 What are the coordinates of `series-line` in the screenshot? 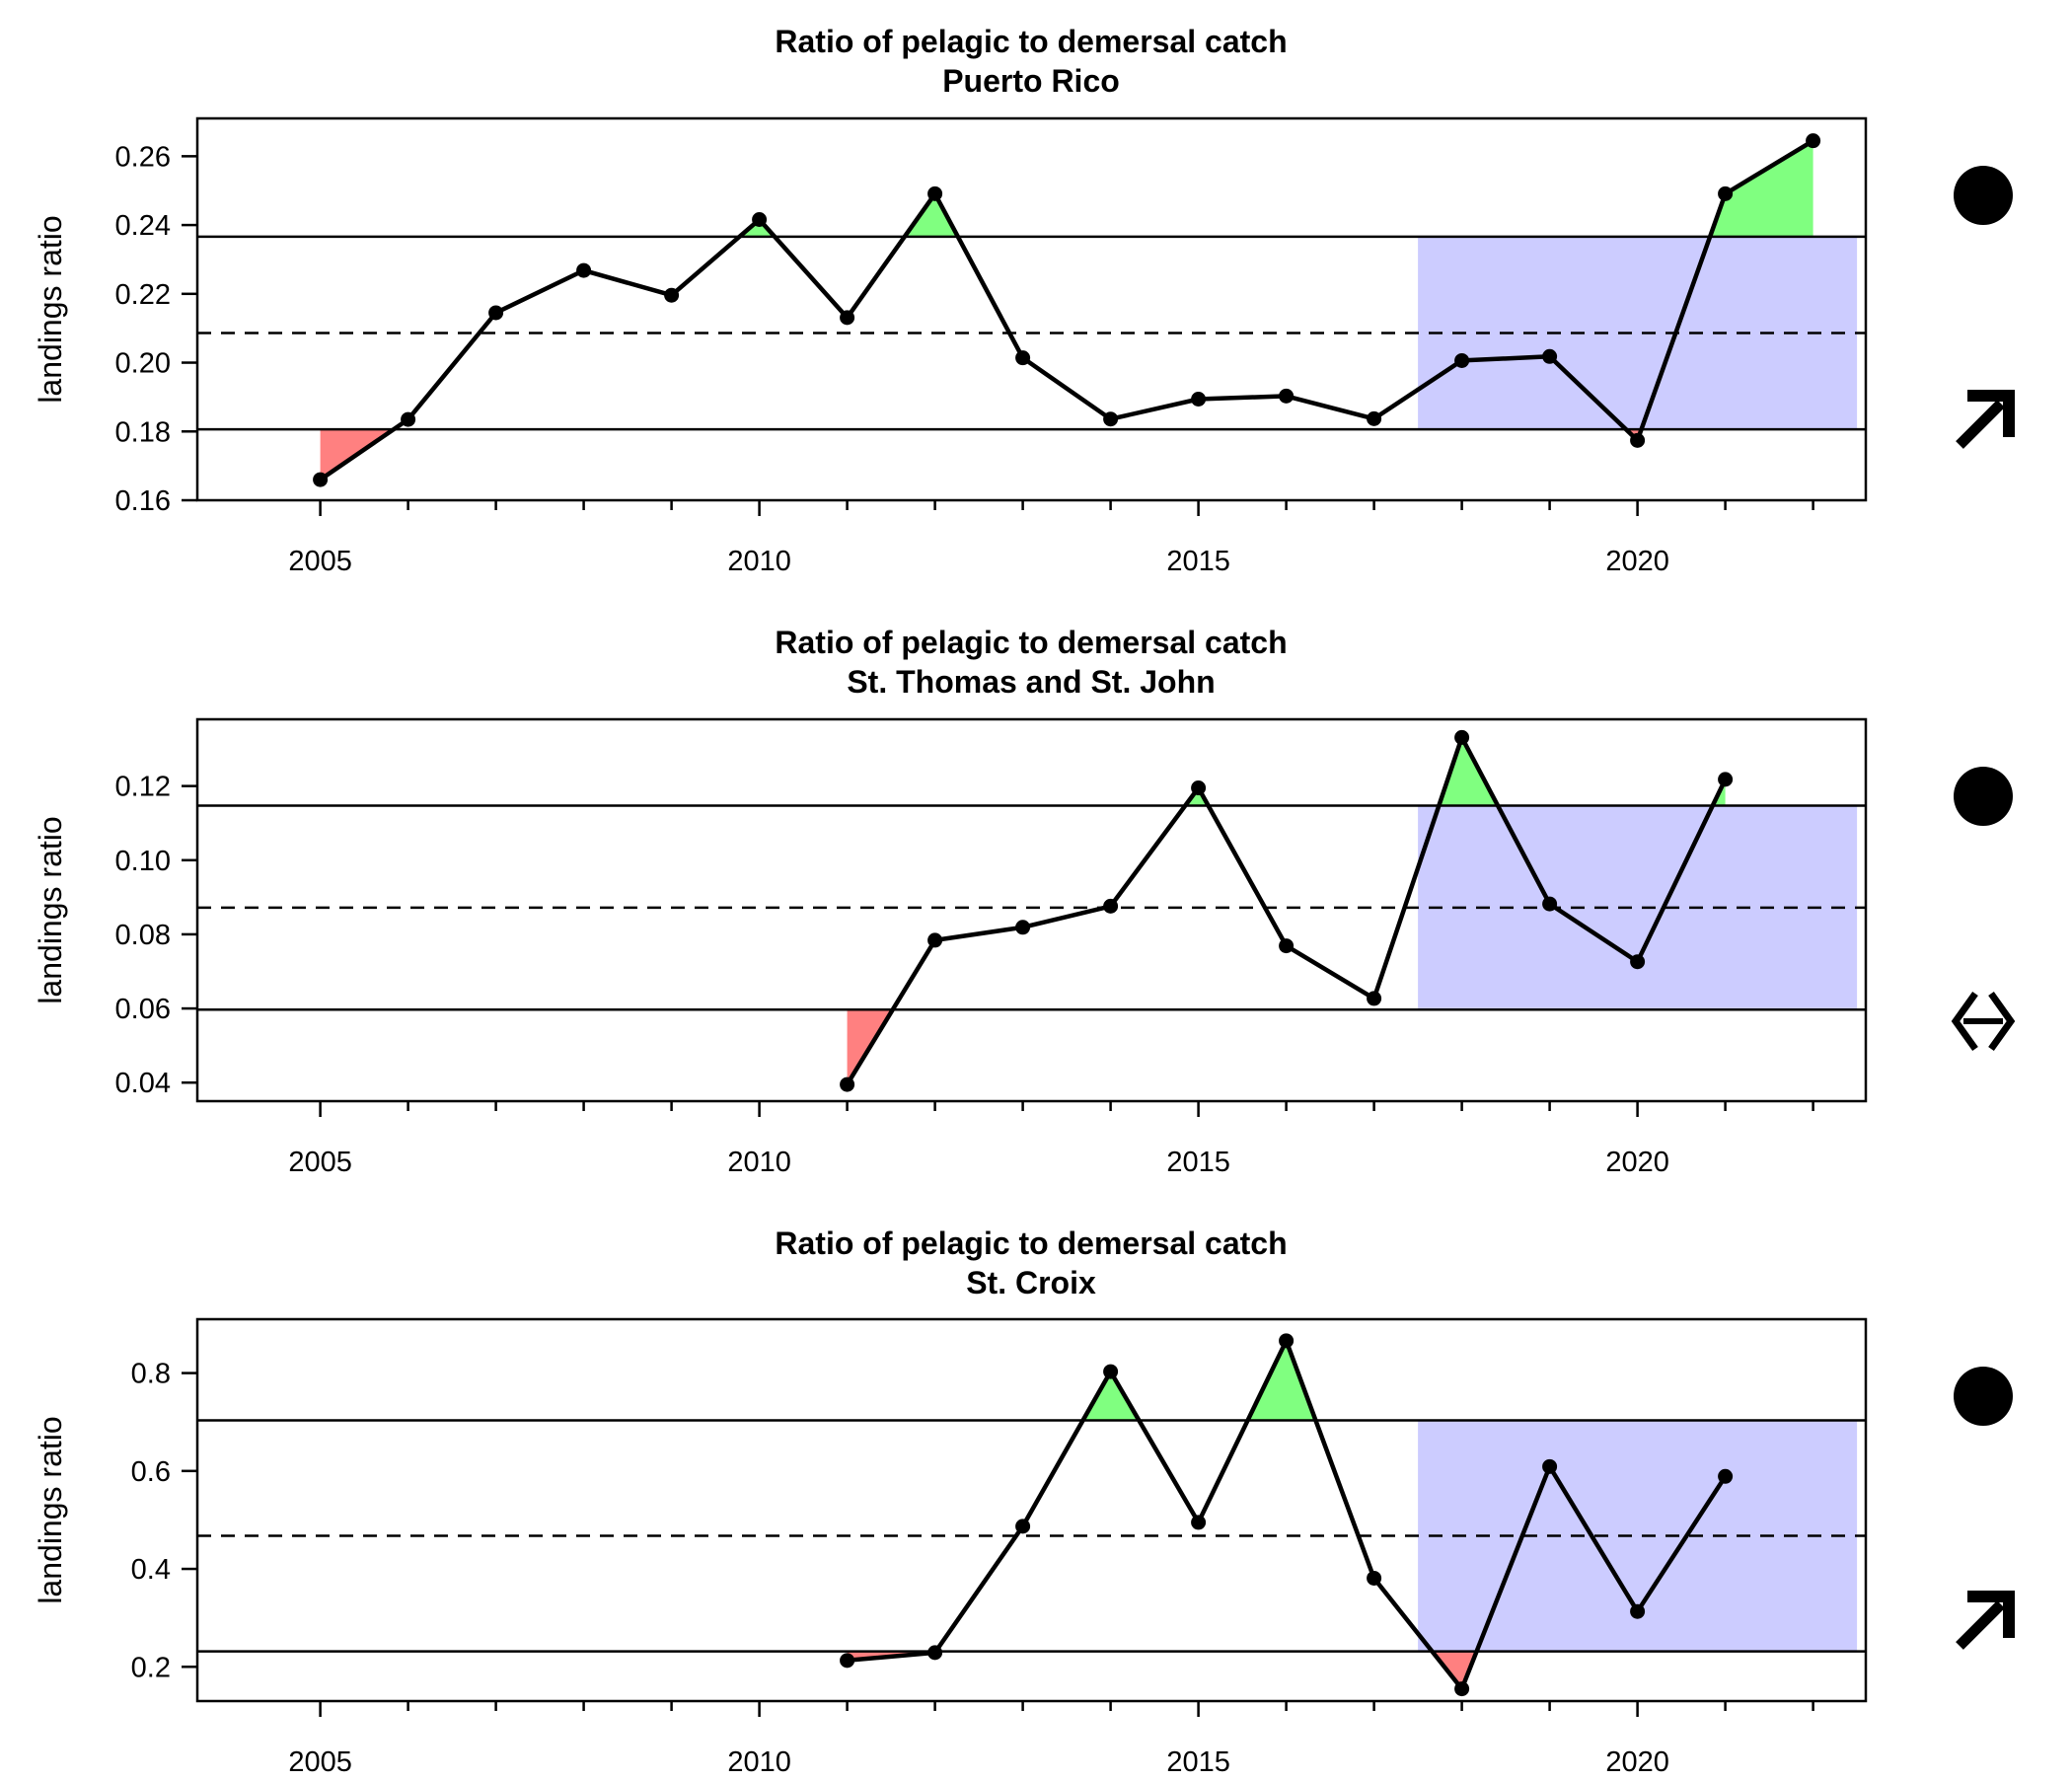 It's located at (1067, 310).